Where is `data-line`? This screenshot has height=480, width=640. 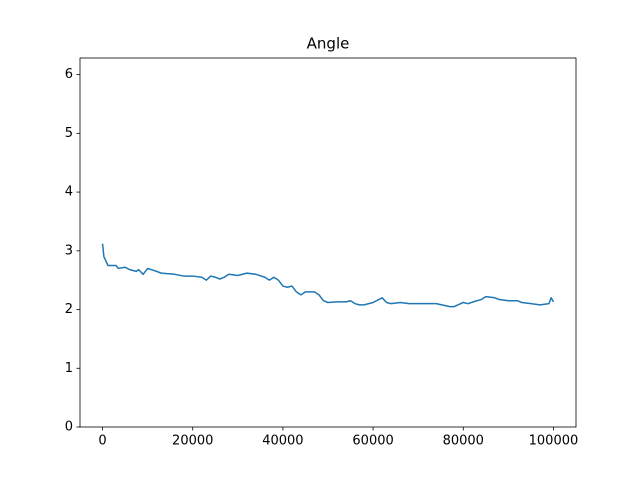
data-line is located at coordinates (328, 275).